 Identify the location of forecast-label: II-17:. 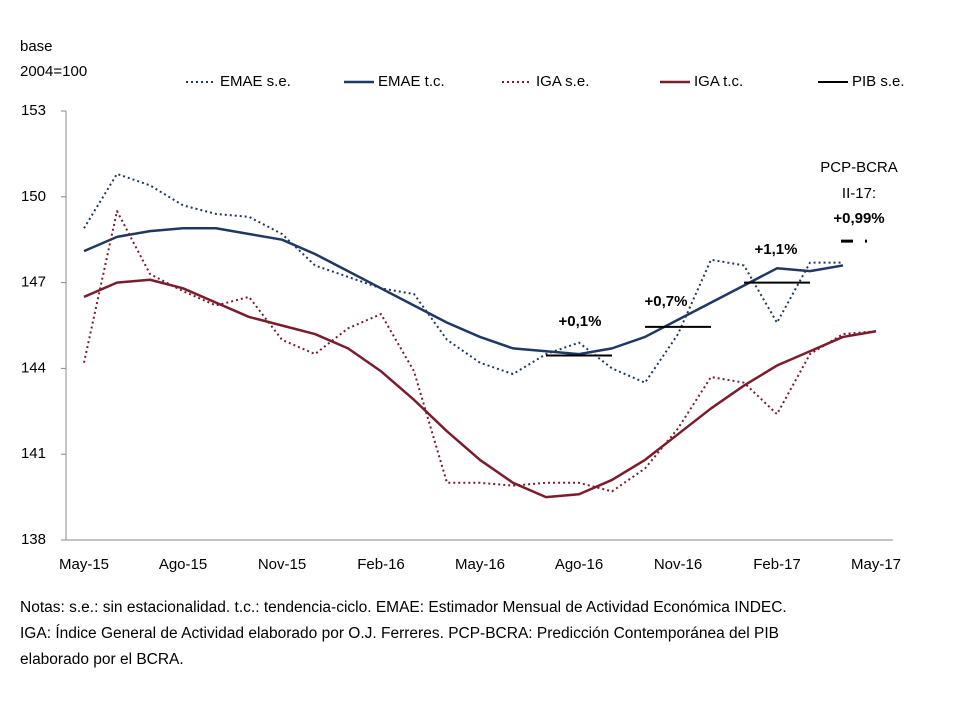
(859, 193).